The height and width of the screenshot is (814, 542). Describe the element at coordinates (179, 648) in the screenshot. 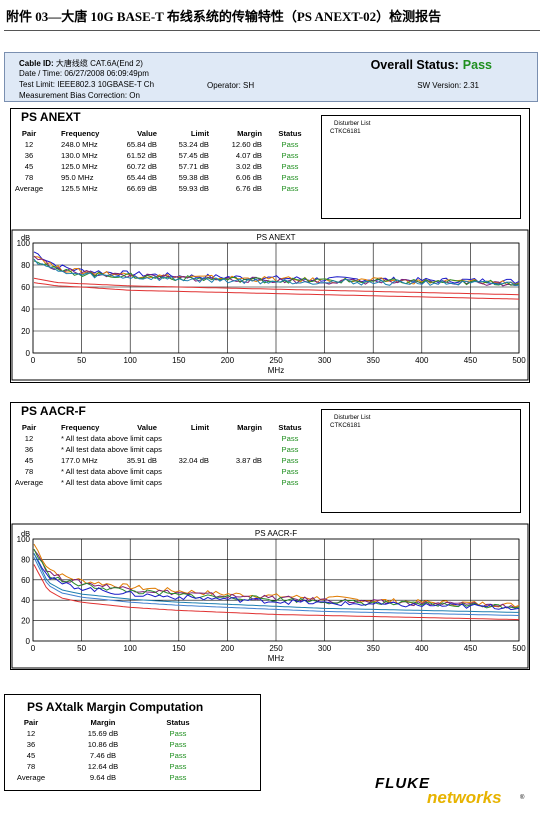

I see `x-tick-label: 150` at that location.